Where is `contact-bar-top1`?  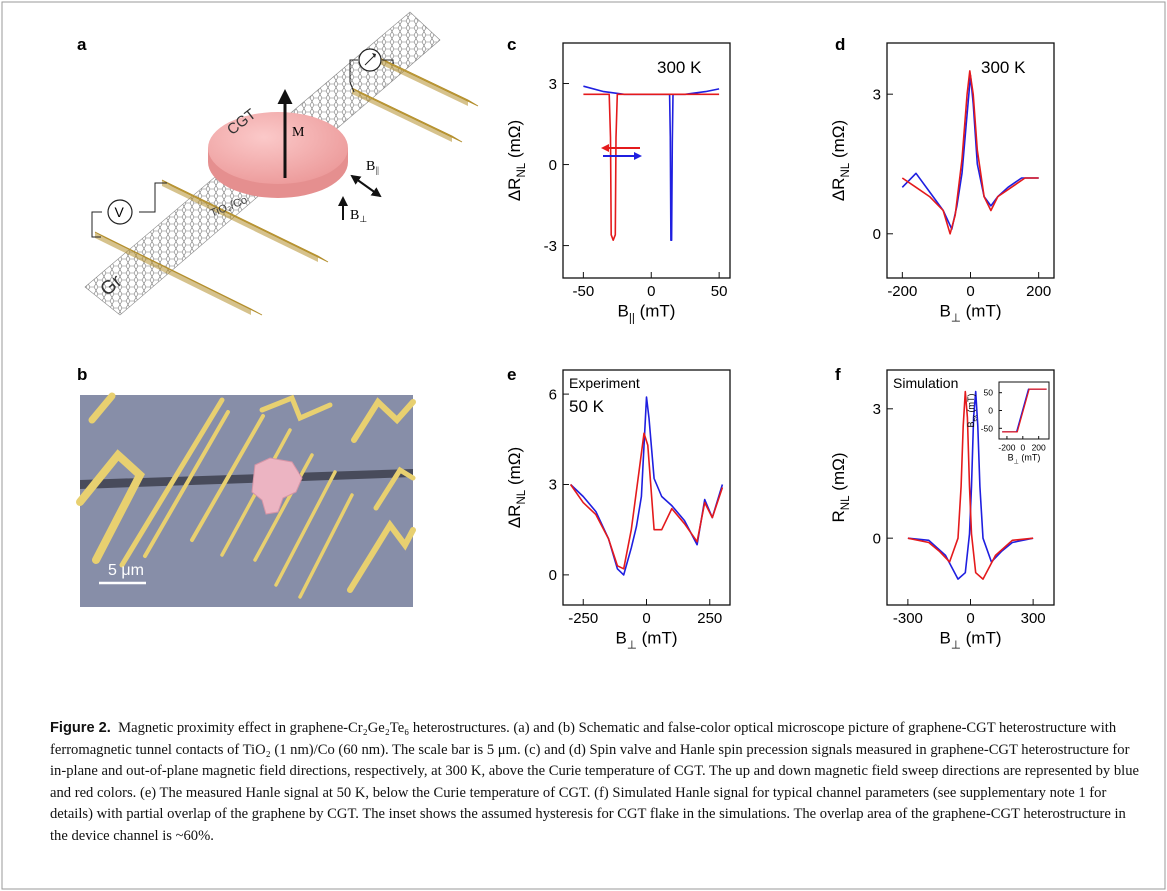 contact-bar-top1 is located at coordinates (407, 115).